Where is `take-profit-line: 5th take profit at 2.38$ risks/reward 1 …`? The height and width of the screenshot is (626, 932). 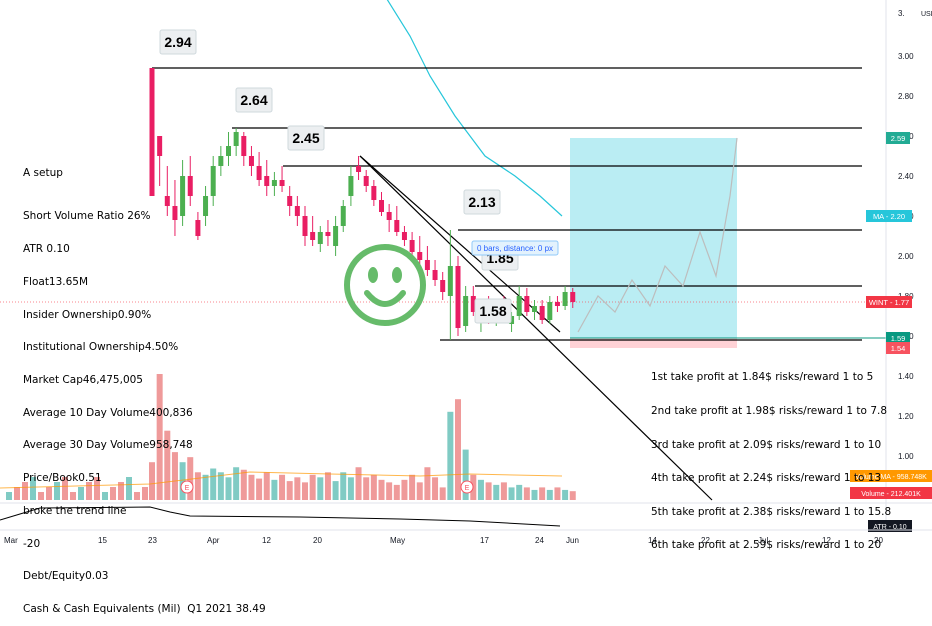
take-profit-line: 5th take profit at 2.38$ risks/reward 1 … is located at coordinates (771, 511).